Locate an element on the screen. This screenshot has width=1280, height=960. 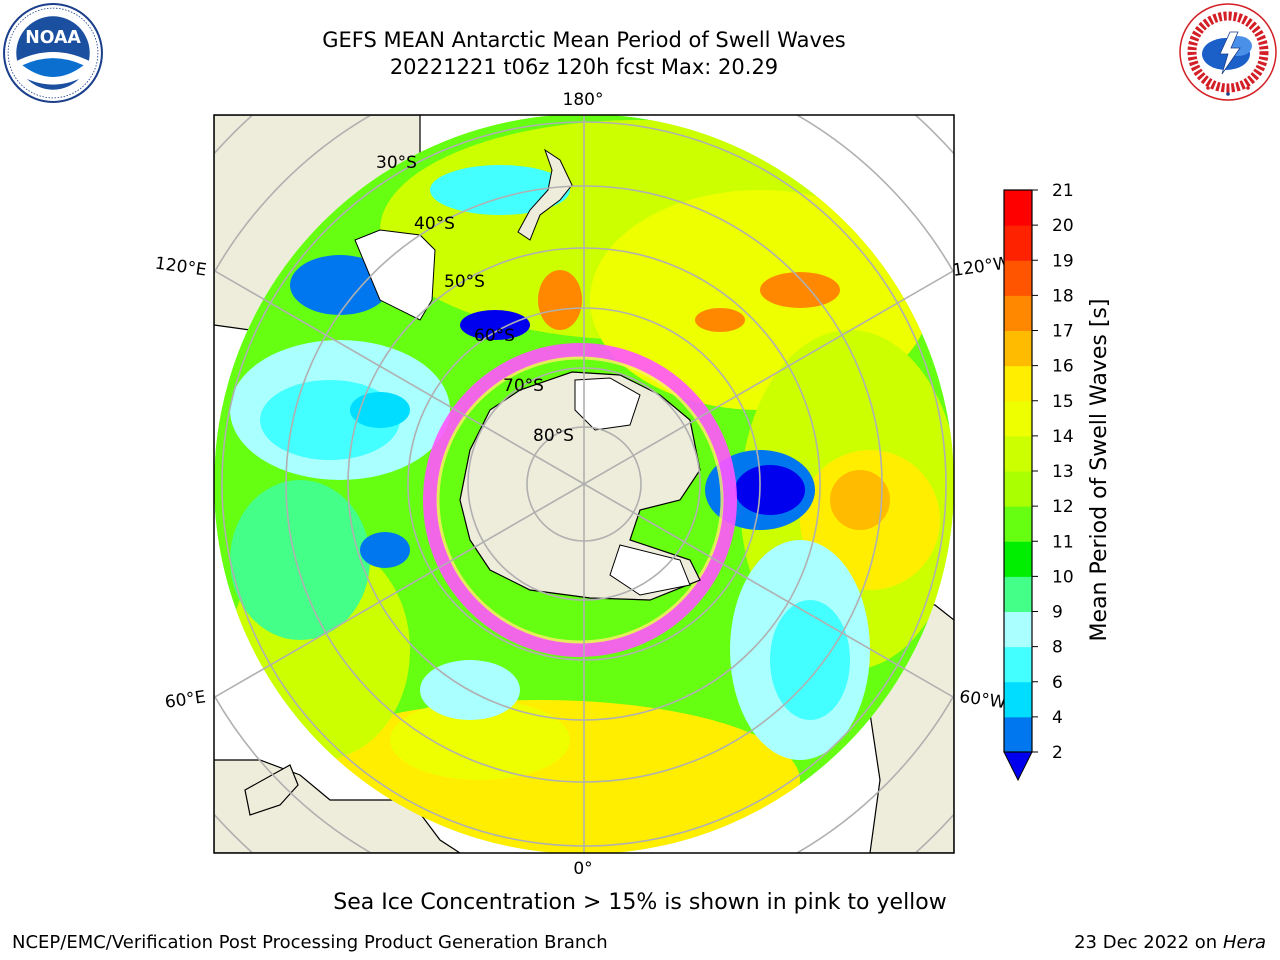
new-zealand-land is located at coordinates (545, 194).